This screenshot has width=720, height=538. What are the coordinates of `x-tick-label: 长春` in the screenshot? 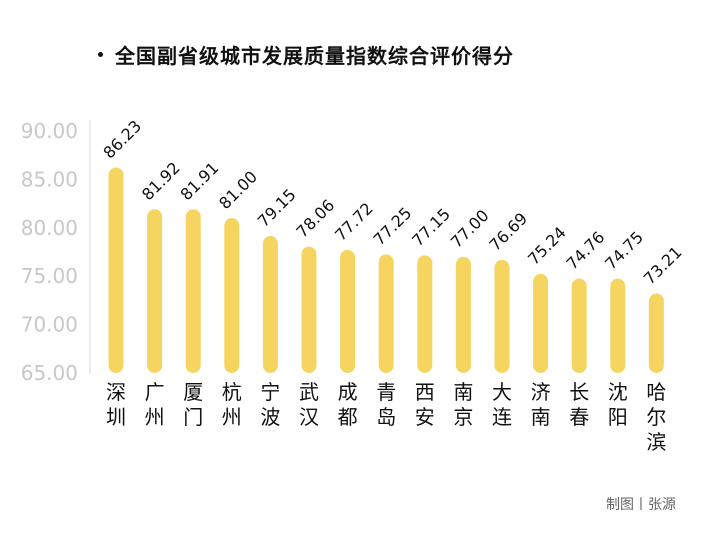 It's located at (579, 404).